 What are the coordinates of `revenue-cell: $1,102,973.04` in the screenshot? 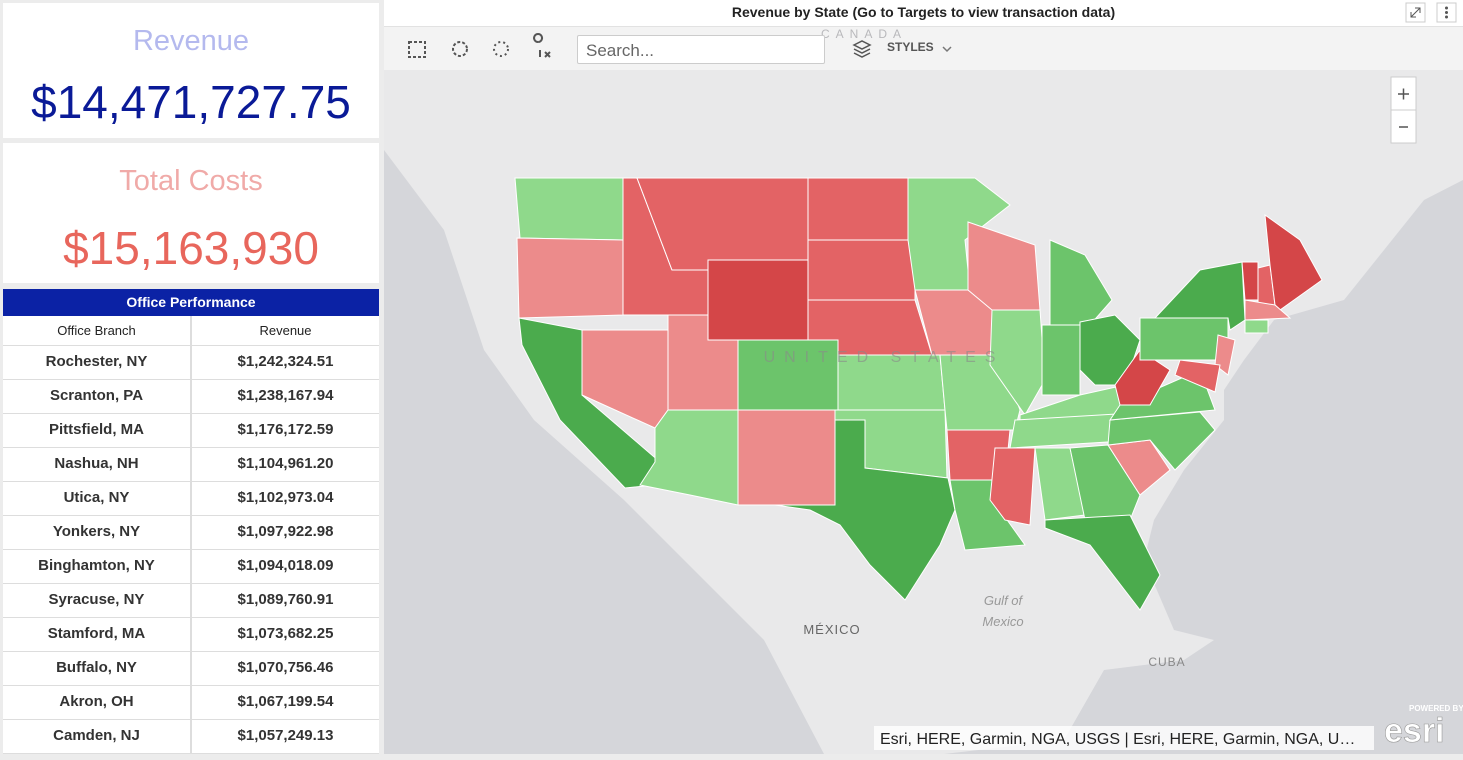 It's located at (284, 498).